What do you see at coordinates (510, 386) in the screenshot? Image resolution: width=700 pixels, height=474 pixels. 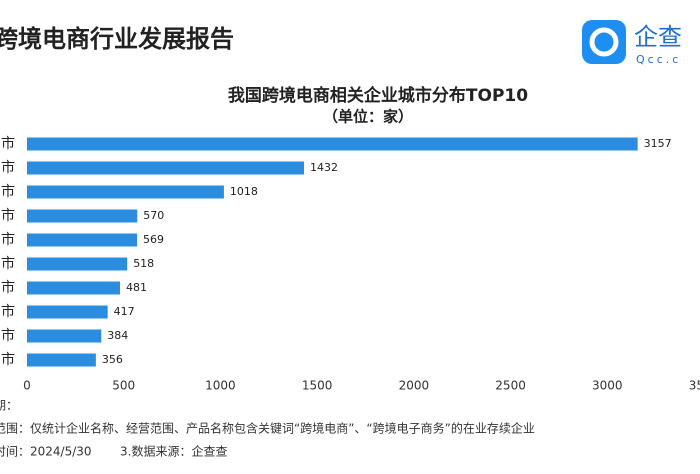 I see `x-tick-label: 2500` at bounding box center [510, 386].